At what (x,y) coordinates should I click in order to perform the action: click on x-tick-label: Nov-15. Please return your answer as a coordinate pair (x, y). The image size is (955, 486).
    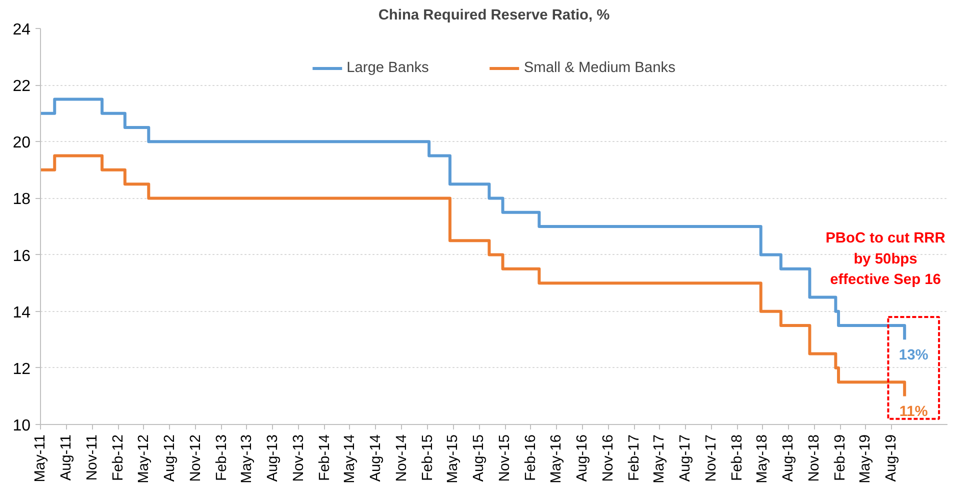
    Looking at the image, I should click on (505, 458).